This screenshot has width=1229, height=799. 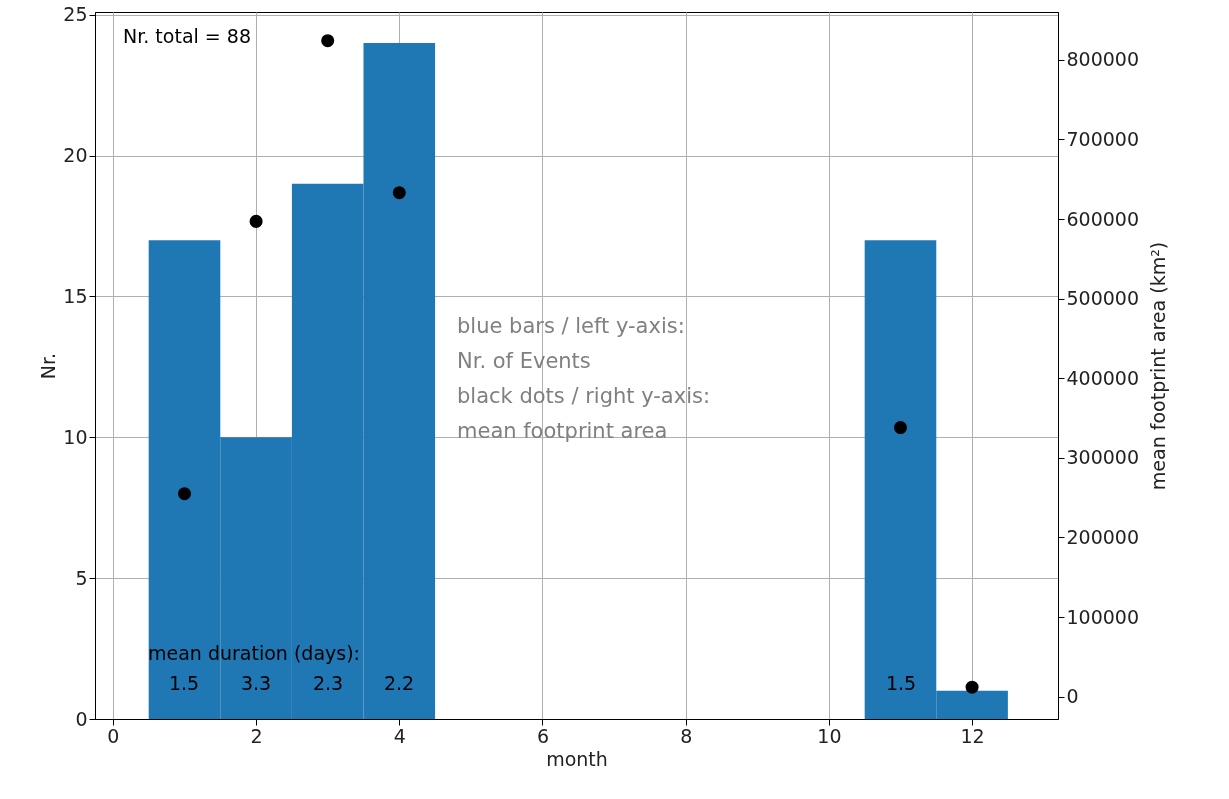 What do you see at coordinates (543, 735) in the screenshot?
I see `x-tick-label: 6` at bounding box center [543, 735].